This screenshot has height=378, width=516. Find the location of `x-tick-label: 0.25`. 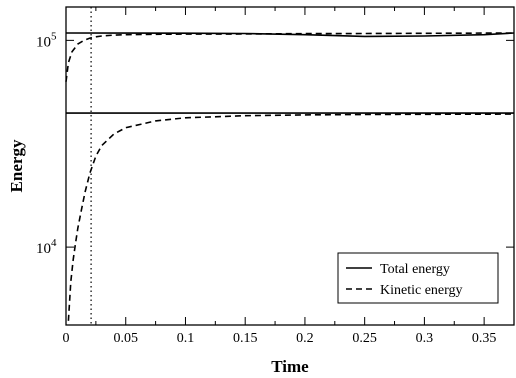

x-tick-label: 0.25 is located at coordinates (364, 338).